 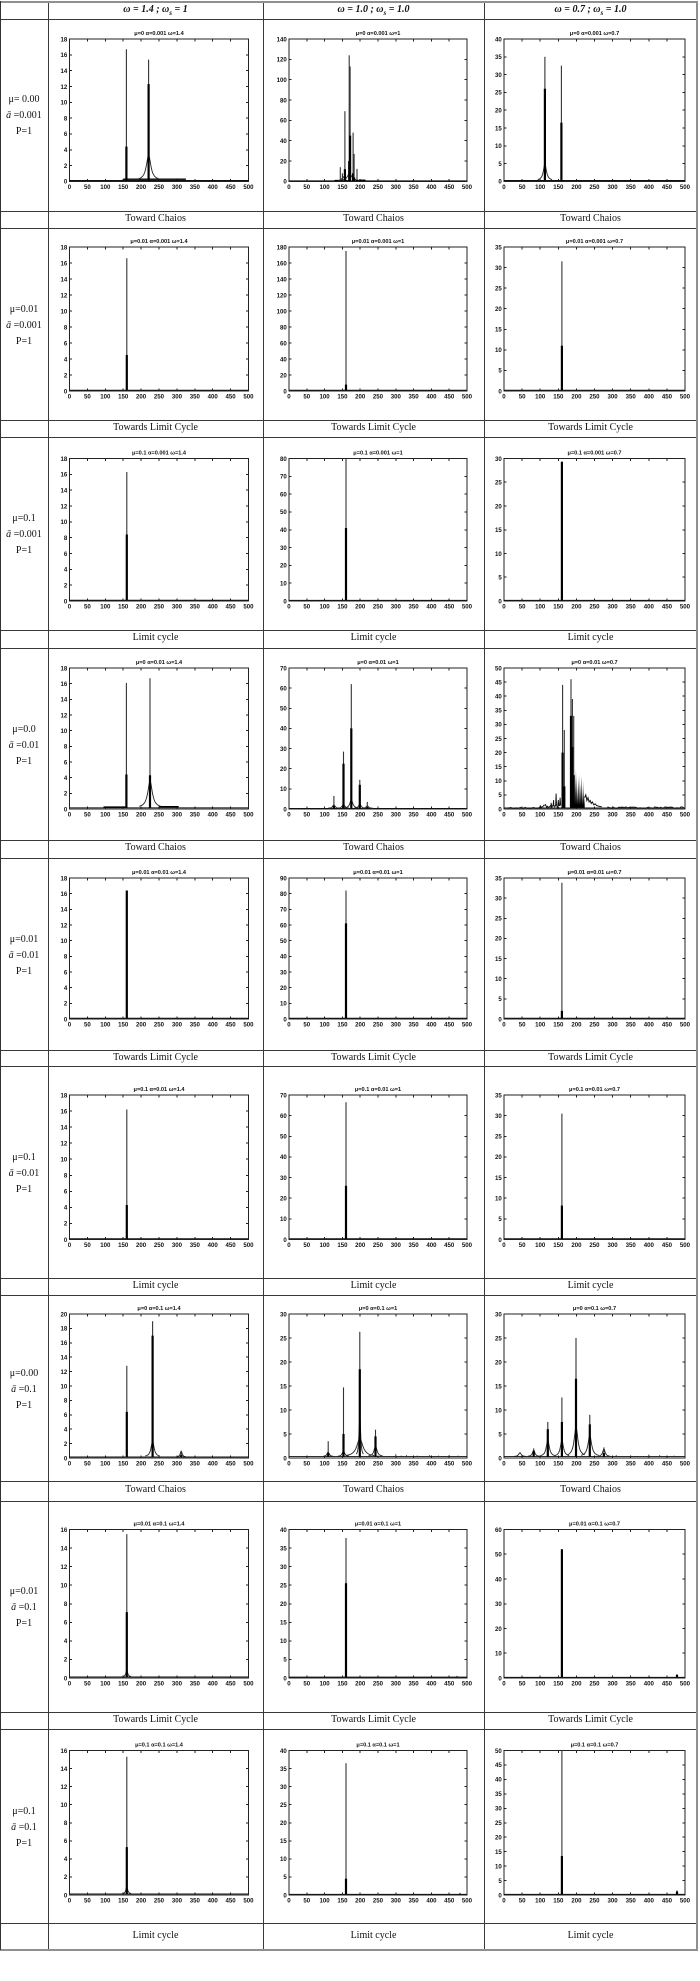 I want to click on svg-text: 14, so click(x=64, y=1358).